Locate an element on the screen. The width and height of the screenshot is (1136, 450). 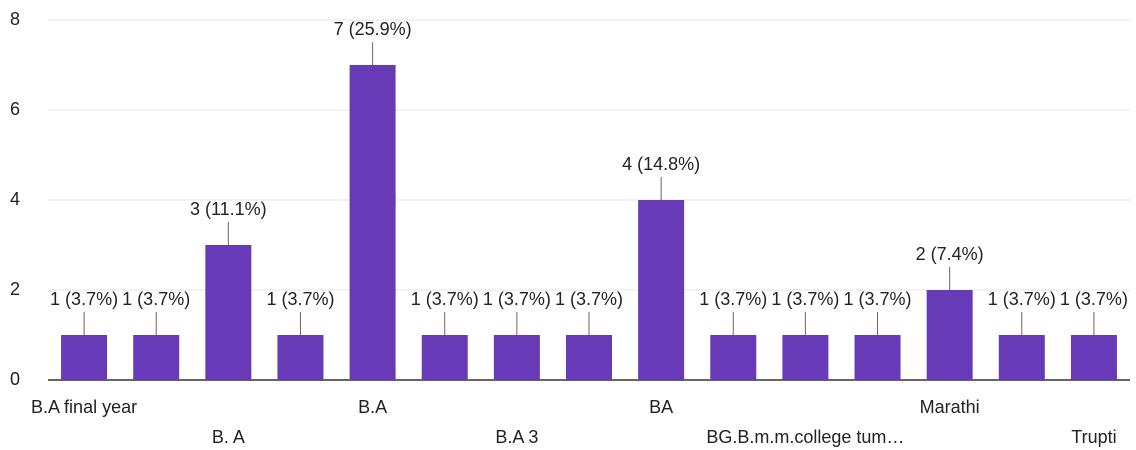
x-tick-label: B.A final year is located at coordinates (84, 407).